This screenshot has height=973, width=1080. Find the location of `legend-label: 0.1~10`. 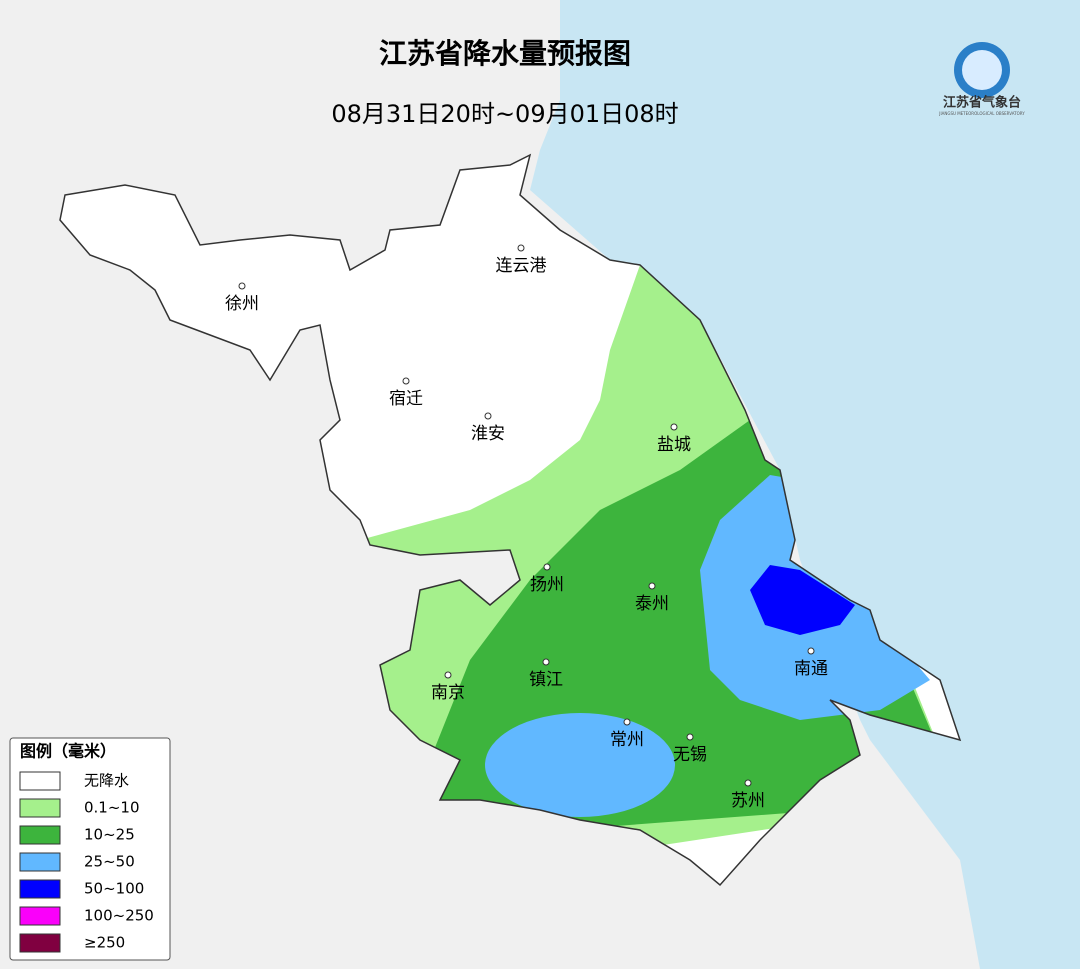

legend-label: 0.1~10 is located at coordinates (112, 808).